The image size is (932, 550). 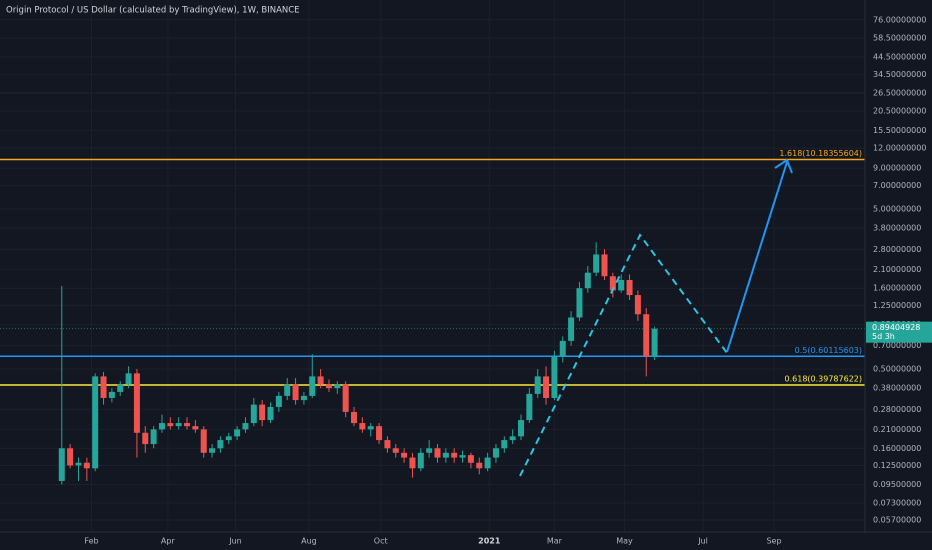 I want to click on x-tick-label: Apr, so click(x=168, y=541).